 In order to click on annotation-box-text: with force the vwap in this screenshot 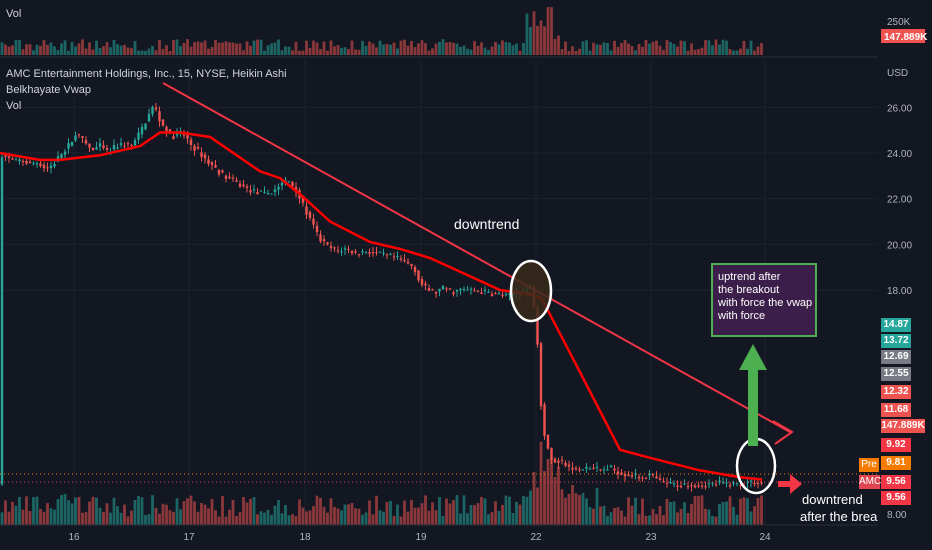, I will do `click(764, 303)`.